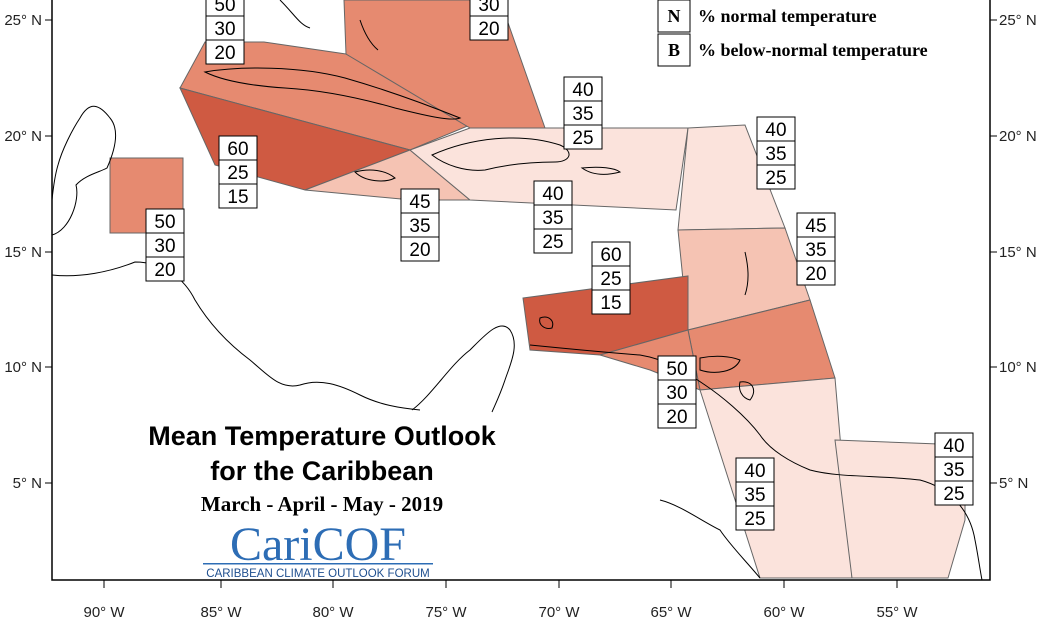 Image resolution: width=1039 pixels, height=630 pixels. What do you see at coordinates (1013, 483) in the screenshot?
I see `lat-tick-label-right: 5° N` at bounding box center [1013, 483].